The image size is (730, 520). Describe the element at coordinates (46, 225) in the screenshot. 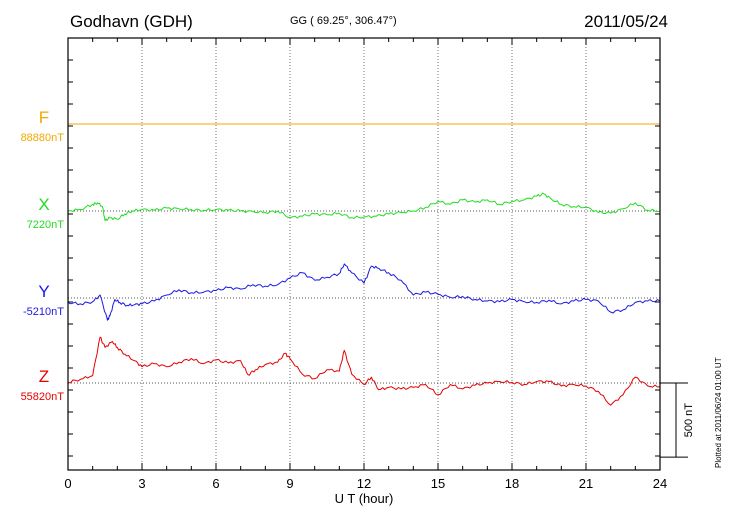

I see `baseline-value-x: 7220nT` at that location.